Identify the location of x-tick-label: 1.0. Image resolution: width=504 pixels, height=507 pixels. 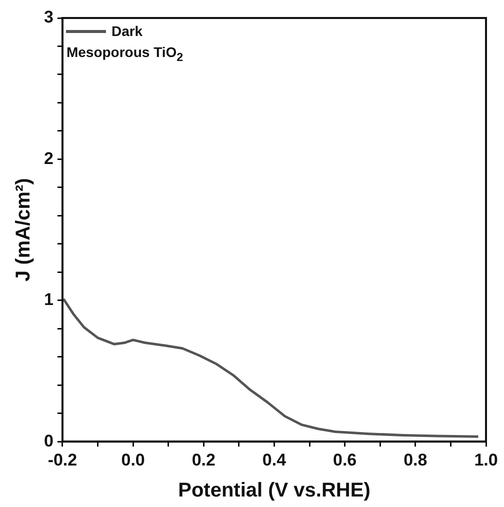
(486, 460).